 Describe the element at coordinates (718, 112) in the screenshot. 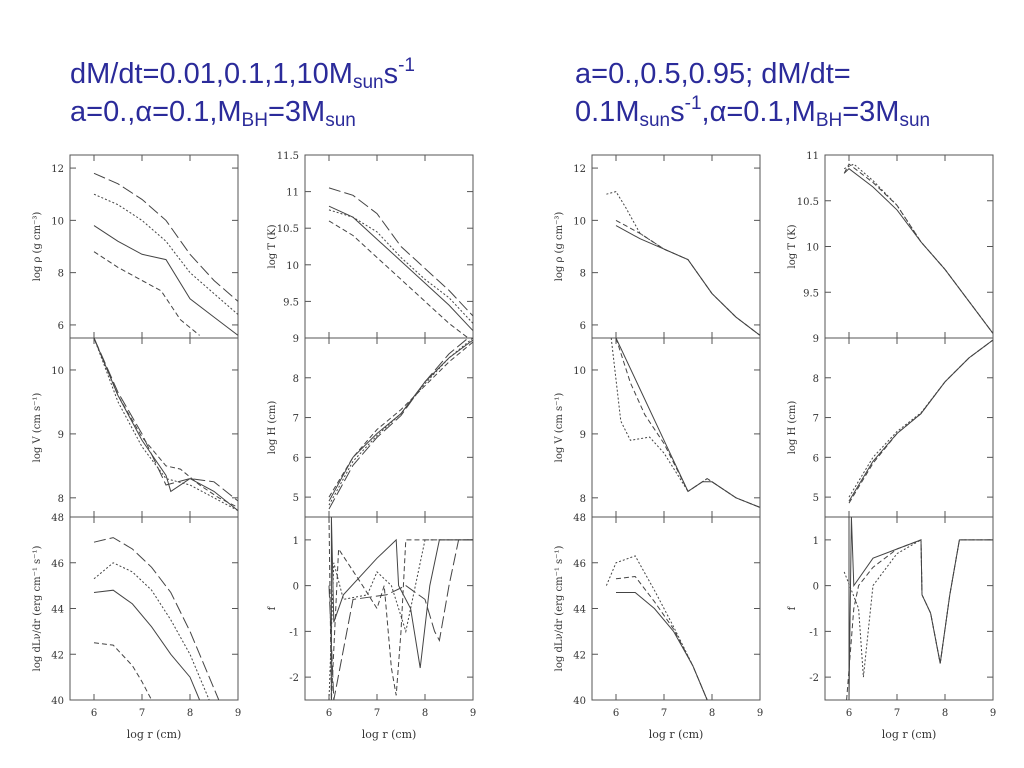

I see `right-title-l2-alpha: α` at that location.